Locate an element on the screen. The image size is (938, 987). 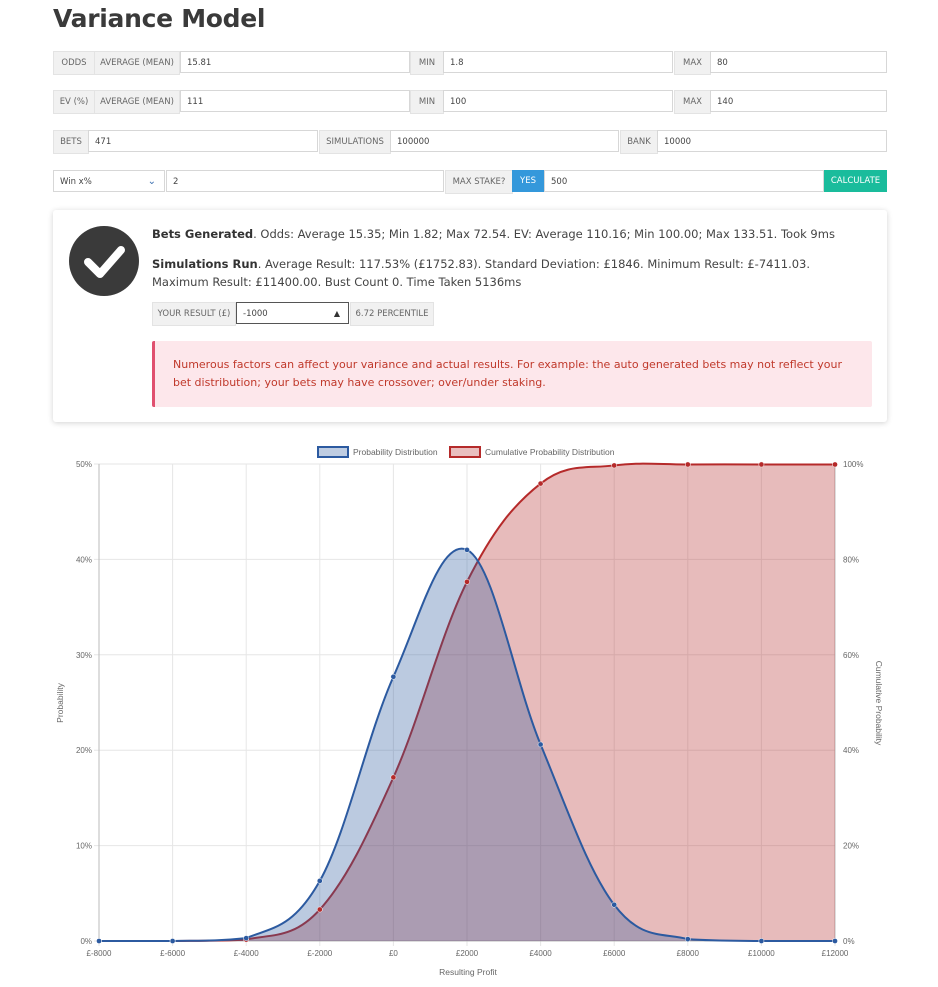
mode-select: Win x% ⌄ is located at coordinates (109, 181).